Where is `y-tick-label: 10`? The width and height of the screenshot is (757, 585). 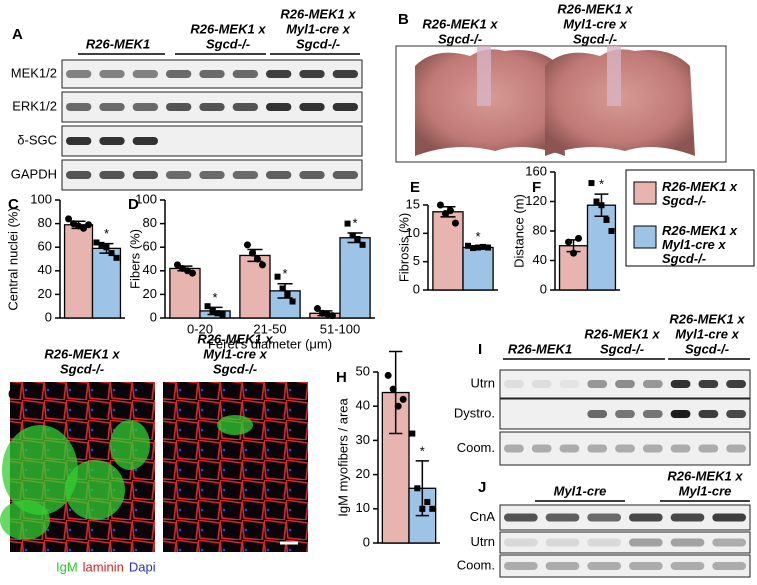
y-tick-label: 10 is located at coordinates (413, 232).